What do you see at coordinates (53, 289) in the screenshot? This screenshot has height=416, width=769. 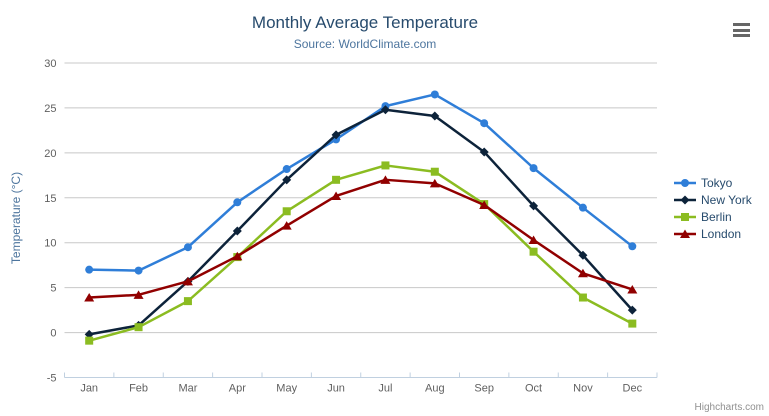 I see `yaxis-tick-label: 5` at bounding box center [53, 289].